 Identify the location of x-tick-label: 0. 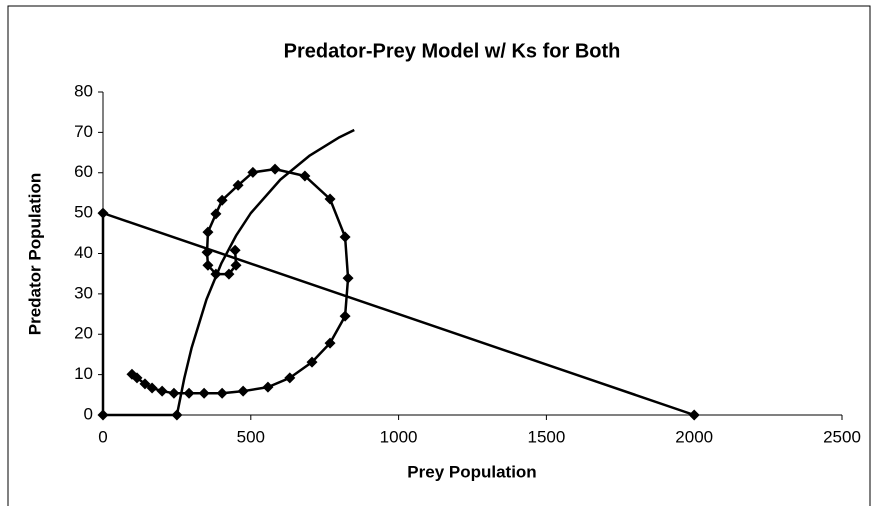
(102, 436).